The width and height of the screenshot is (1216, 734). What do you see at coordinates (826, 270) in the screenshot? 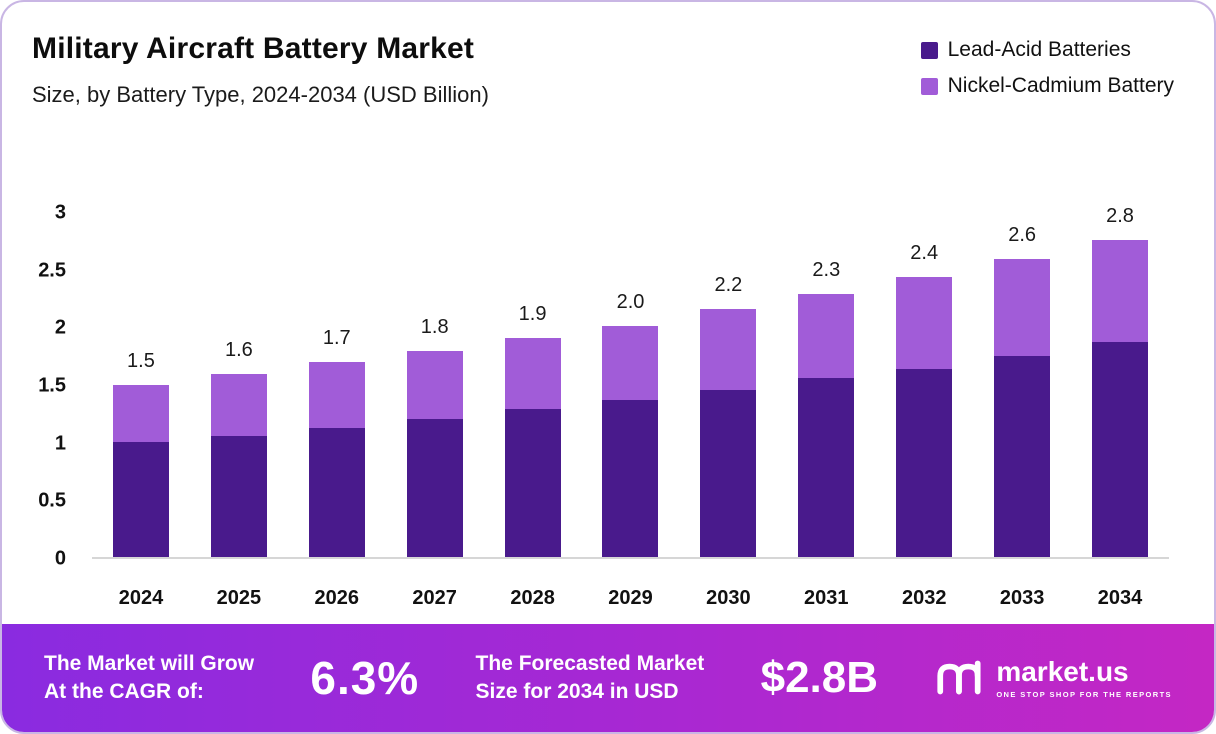
I see `bar-total-label: 2.3` at bounding box center [826, 270].